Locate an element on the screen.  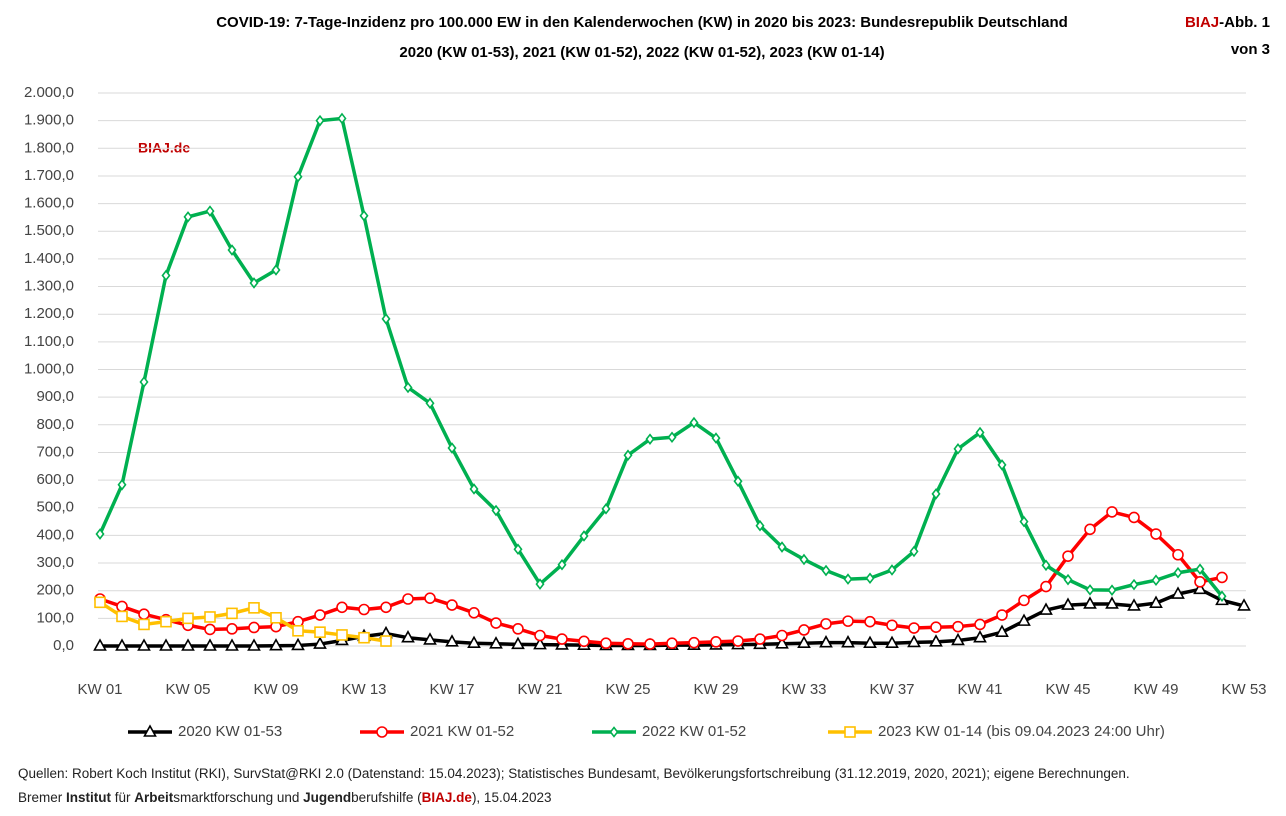
x-tick-label: KW 05 is located at coordinates (187, 689).